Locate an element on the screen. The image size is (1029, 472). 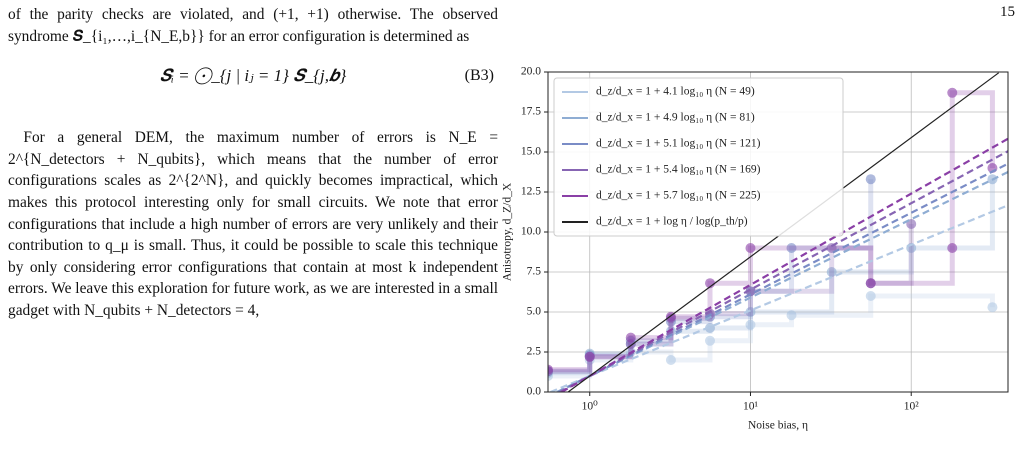
y-tick-label: 7.5 is located at coordinates (534, 272).